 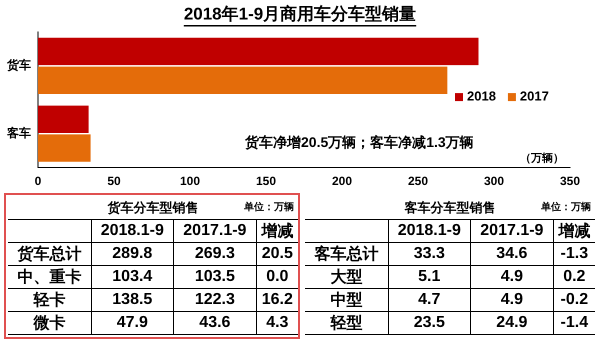 What do you see at coordinates (429, 300) in the screenshot?
I see `data-label: 4.7` at bounding box center [429, 300].